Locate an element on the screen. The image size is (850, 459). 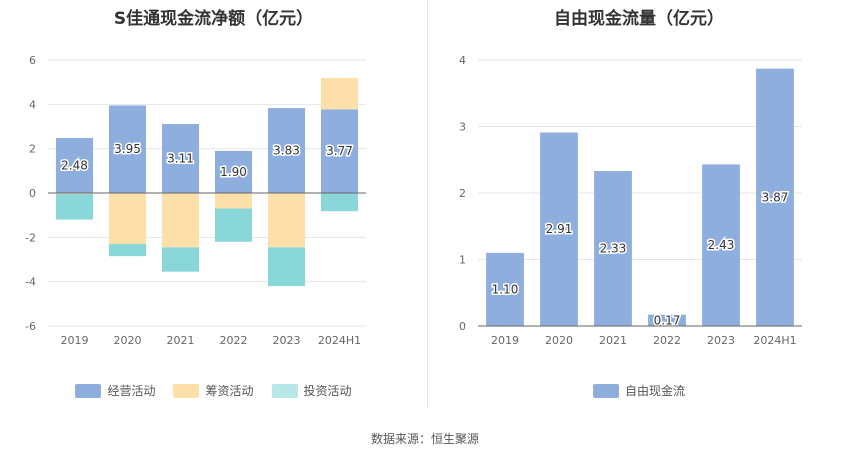
data-label: 3.11 is located at coordinates (180, 159).